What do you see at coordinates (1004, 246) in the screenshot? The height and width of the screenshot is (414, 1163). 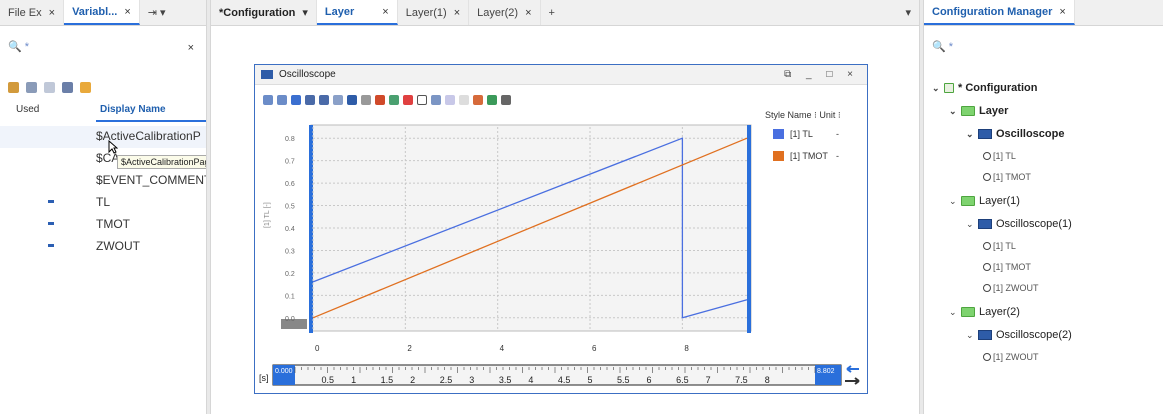 I see `tree-item-label: [1] TL` at bounding box center [1004, 246].